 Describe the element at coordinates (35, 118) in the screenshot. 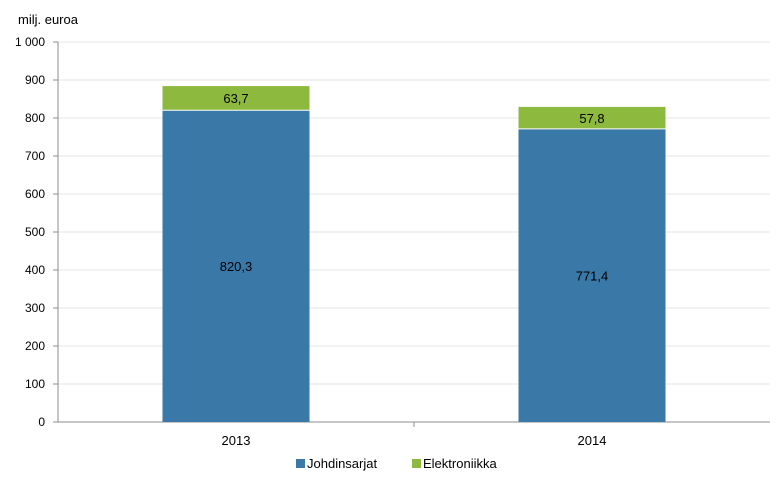

I see `y-tick-label: 800` at that location.